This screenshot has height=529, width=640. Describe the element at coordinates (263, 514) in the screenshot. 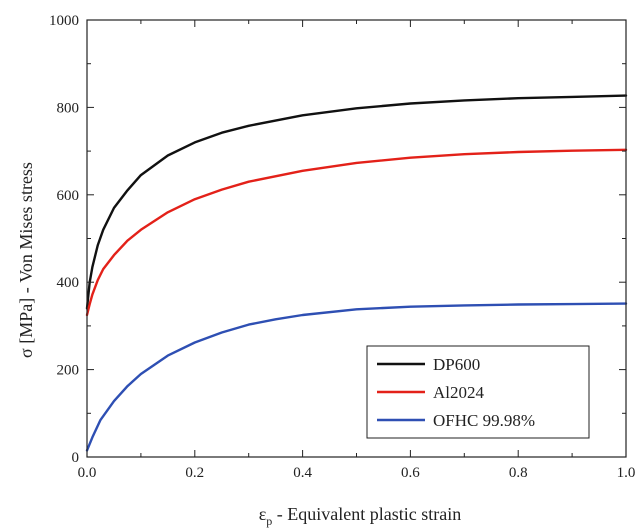

I see `x-axis-label-symbol: ε` at that location.